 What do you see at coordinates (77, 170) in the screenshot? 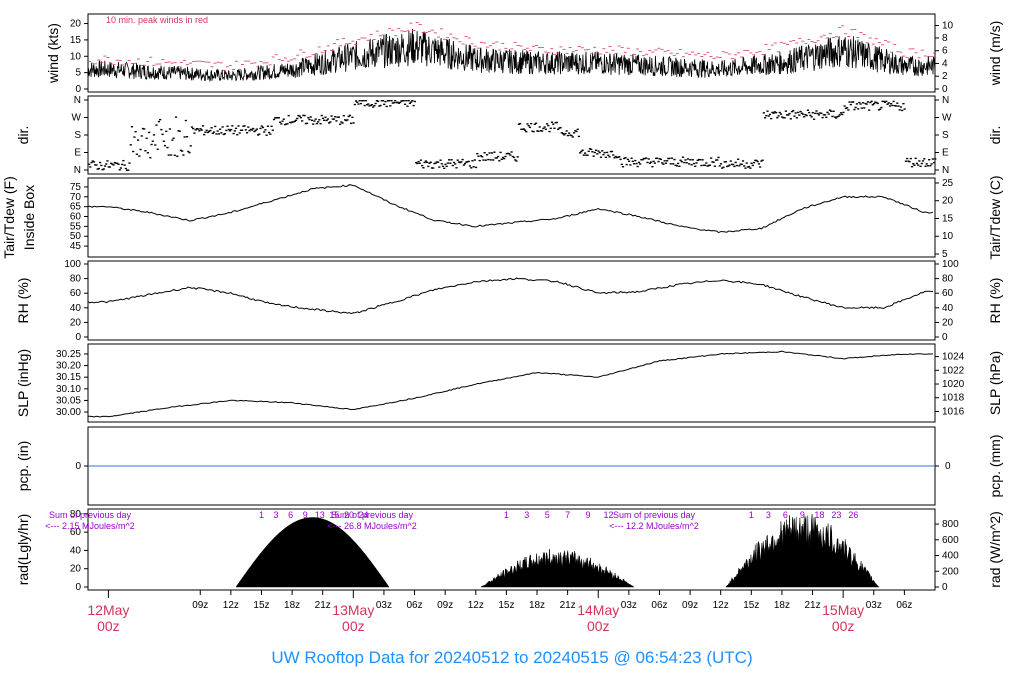
I see `dir-axis-label: N` at bounding box center [77, 170].